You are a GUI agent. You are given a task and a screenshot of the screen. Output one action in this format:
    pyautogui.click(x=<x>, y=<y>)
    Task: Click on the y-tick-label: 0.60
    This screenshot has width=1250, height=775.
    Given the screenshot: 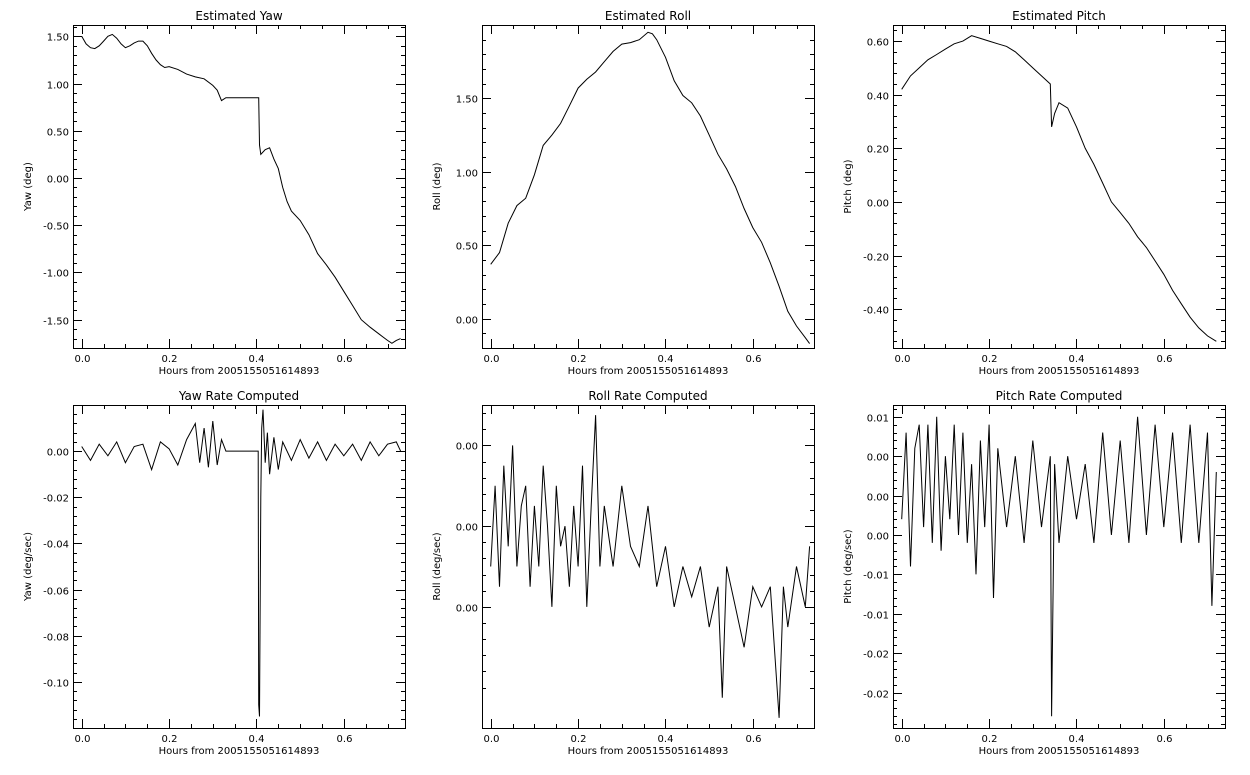 What is the action you would take?
    pyautogui.click(x=878, y=43)
    